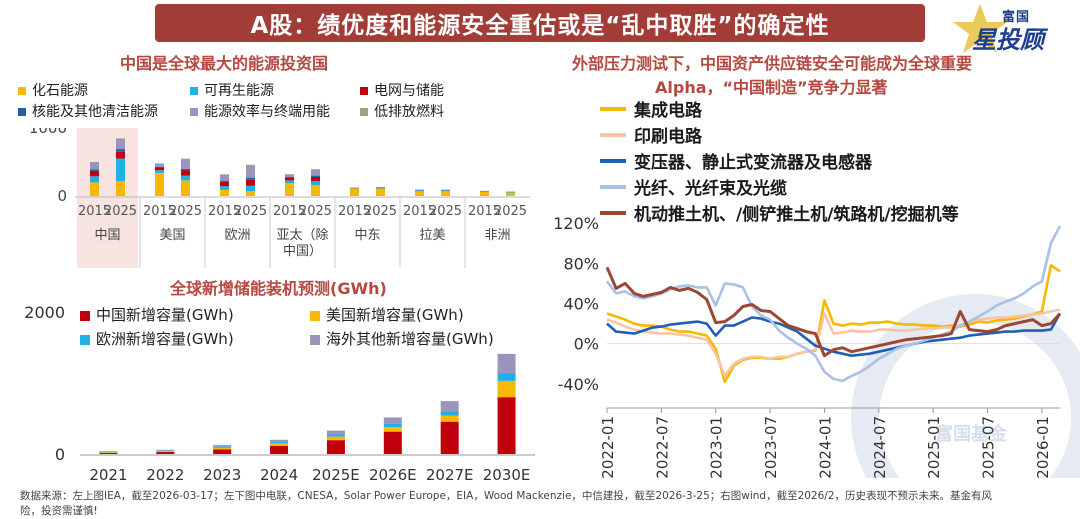  I want to click on supply-chart-title-line2: Alpha，“中国制造”竞争力显著, so click(771, 86).